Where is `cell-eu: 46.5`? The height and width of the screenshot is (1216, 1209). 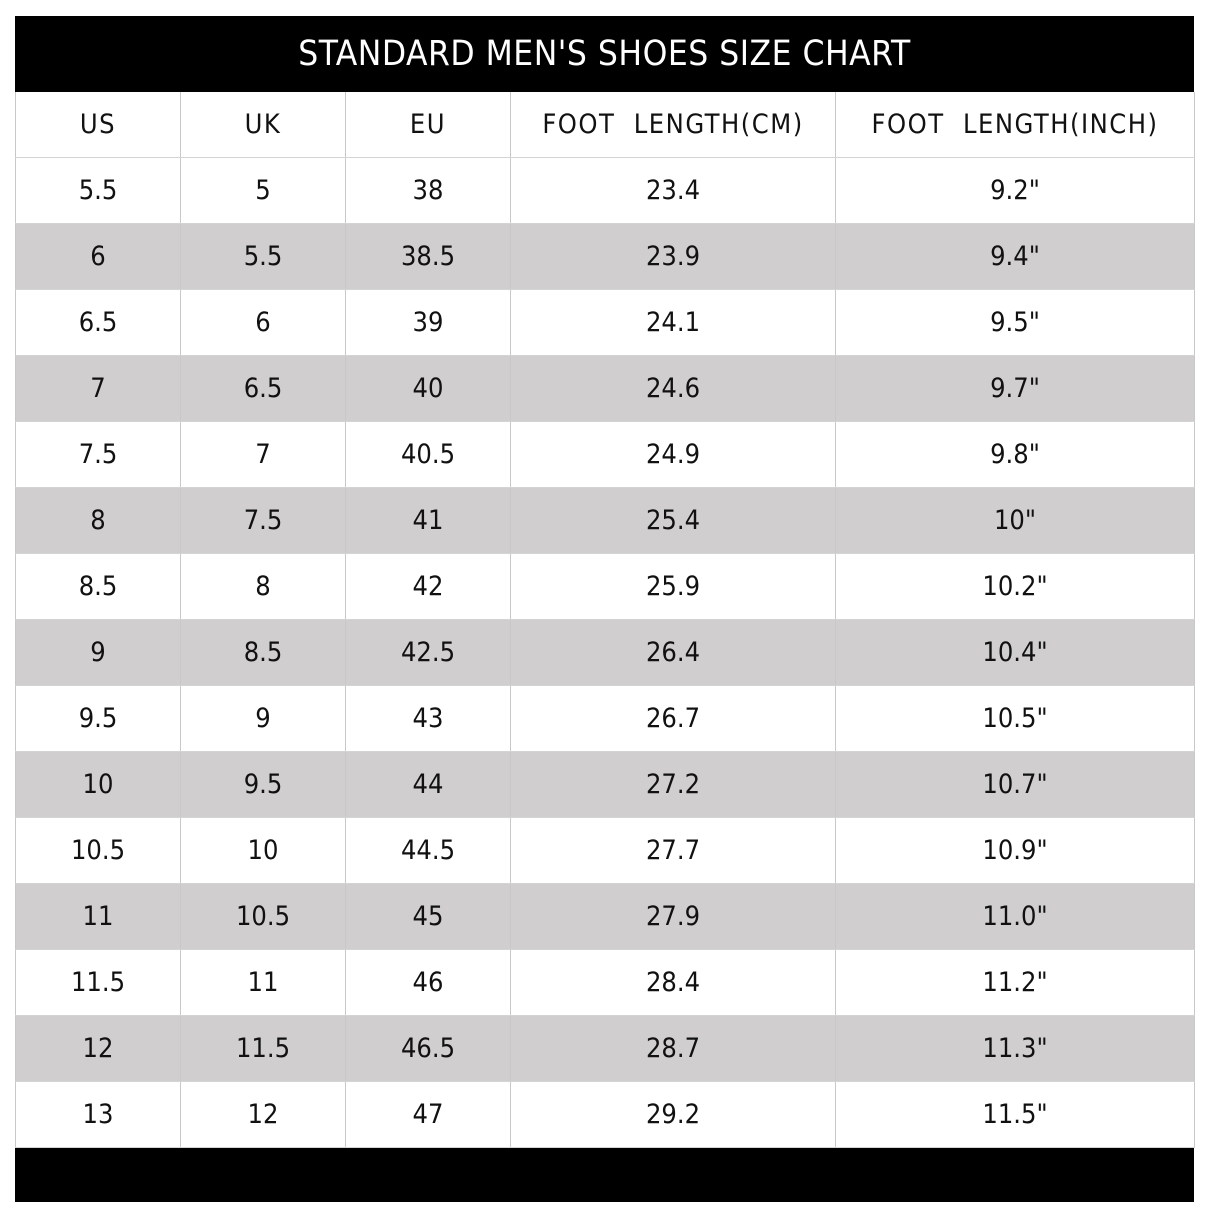
cell-eu: 46.5 is located at coordinates (428, 1048).